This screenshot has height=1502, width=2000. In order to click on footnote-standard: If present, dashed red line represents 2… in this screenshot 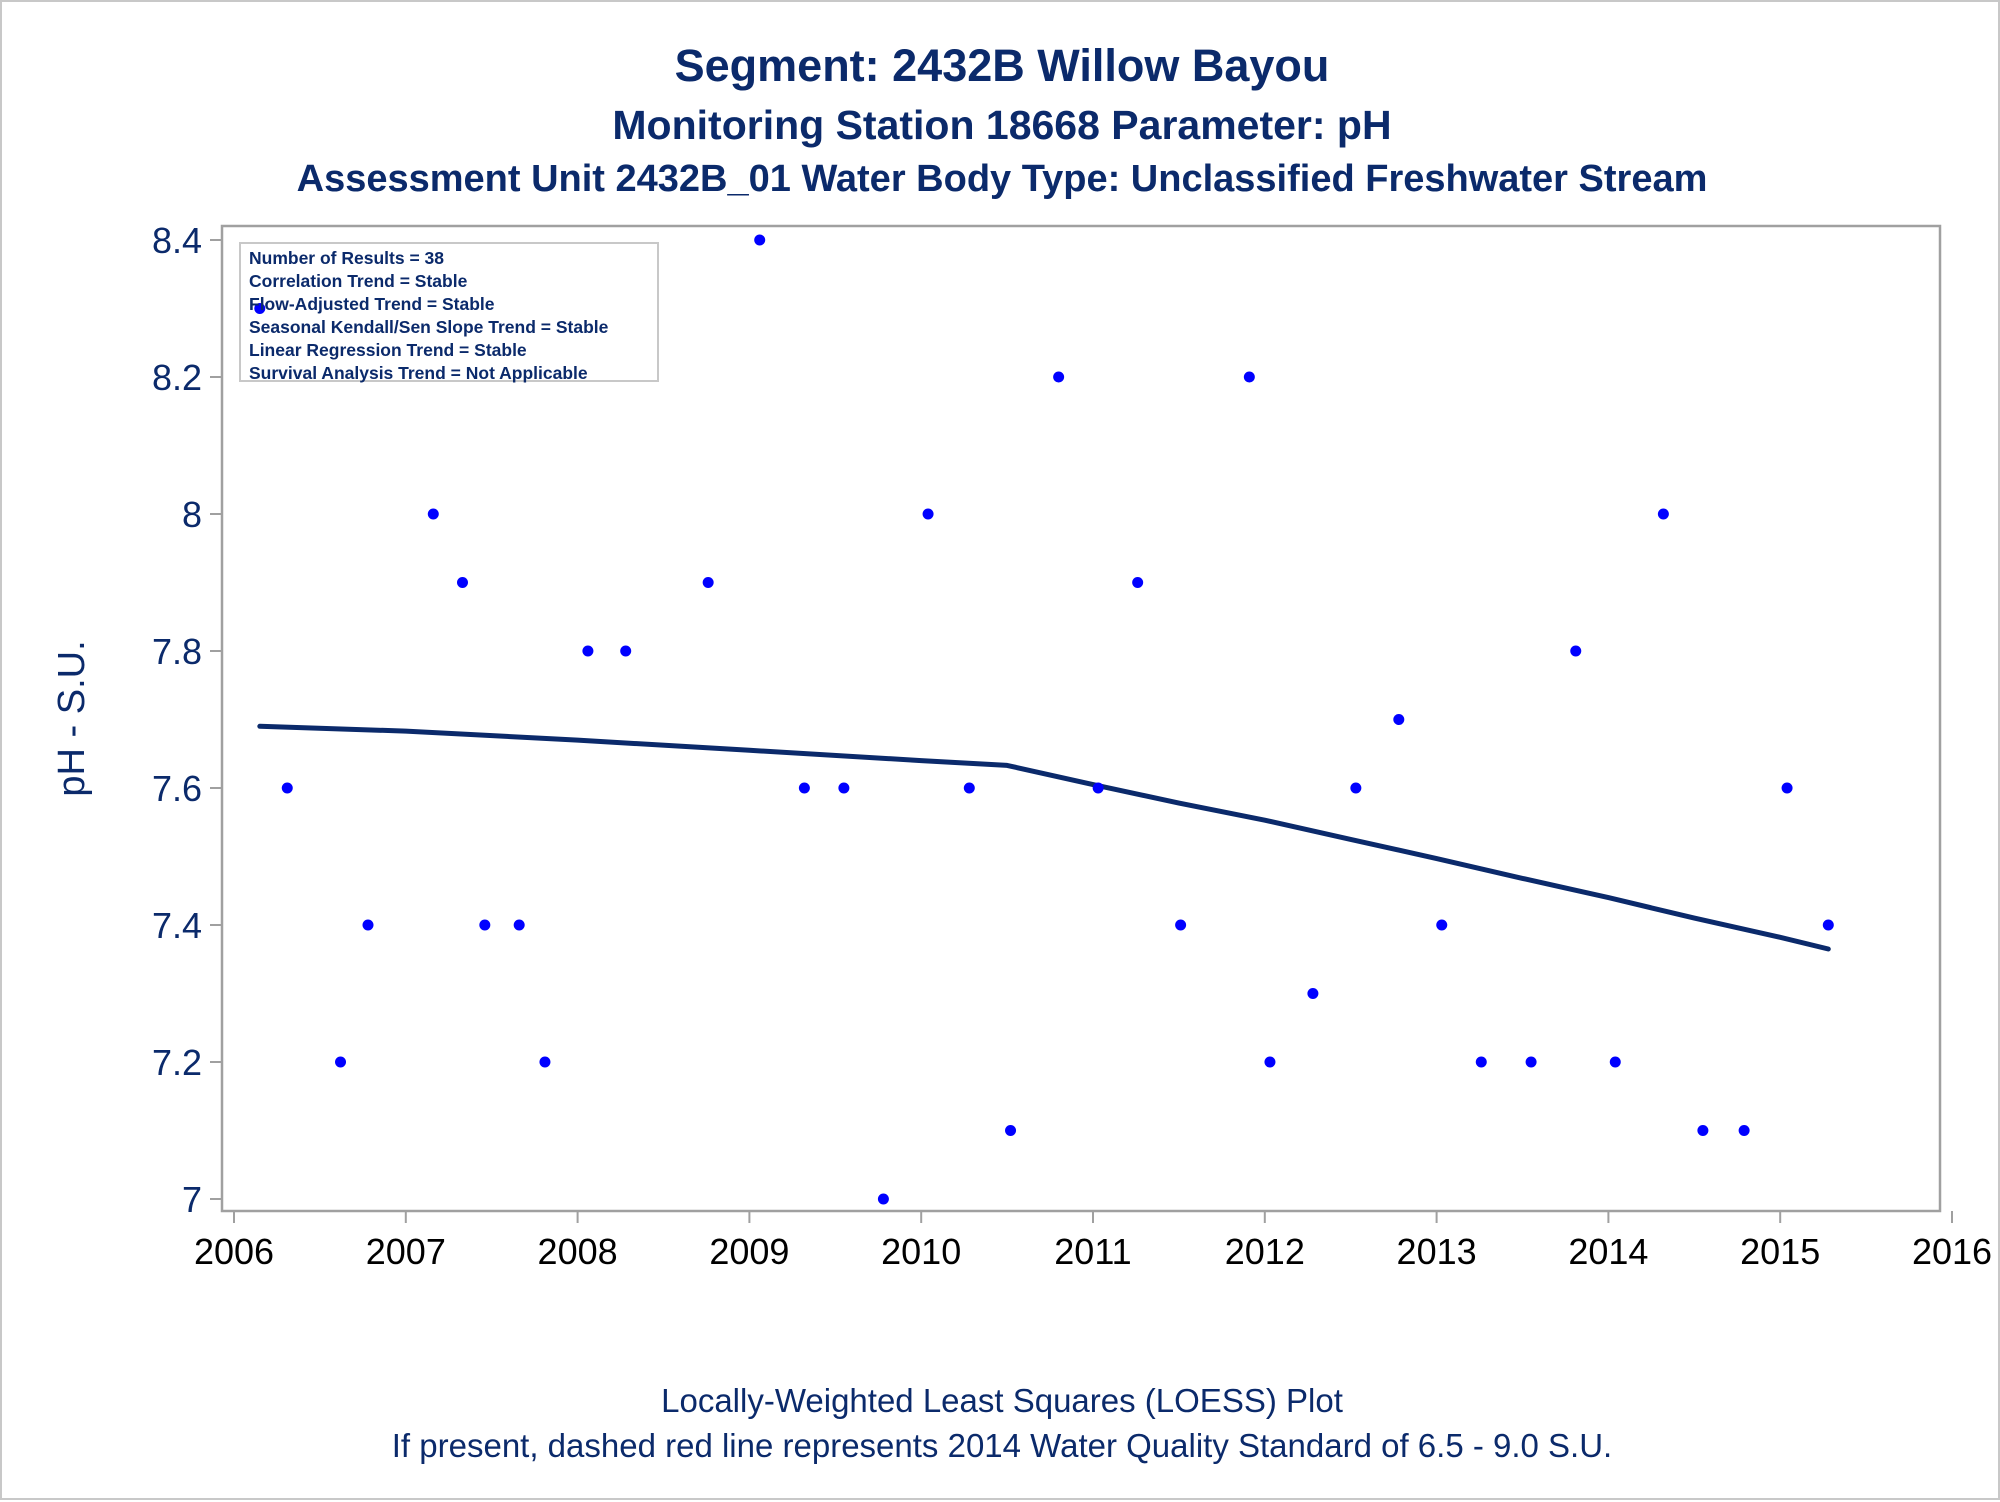, I will do `click(1002, 1445)`.